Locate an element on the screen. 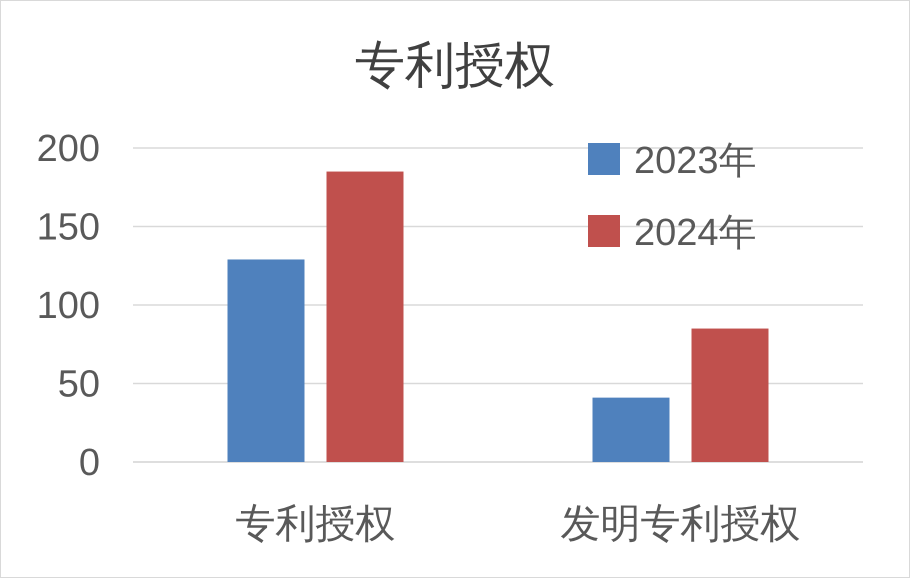  legend-label: 2023年 is located at coordinates (695, 161).